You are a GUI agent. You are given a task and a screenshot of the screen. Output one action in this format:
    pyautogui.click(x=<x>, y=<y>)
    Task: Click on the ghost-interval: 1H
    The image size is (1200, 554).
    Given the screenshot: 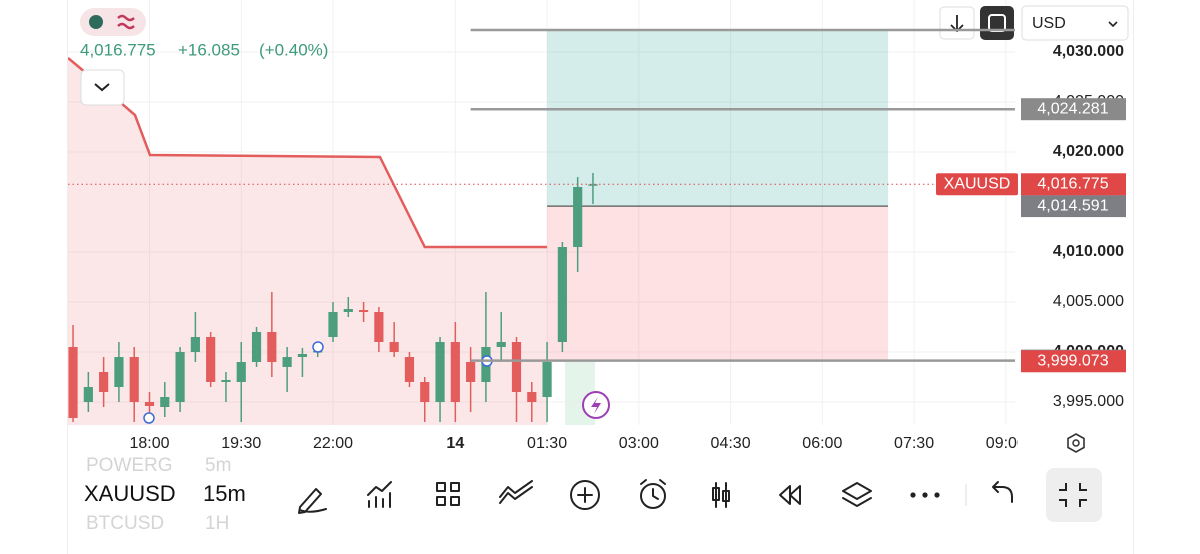 What is the action you would take?
    pyautogui.click(x=217, y=523)
    